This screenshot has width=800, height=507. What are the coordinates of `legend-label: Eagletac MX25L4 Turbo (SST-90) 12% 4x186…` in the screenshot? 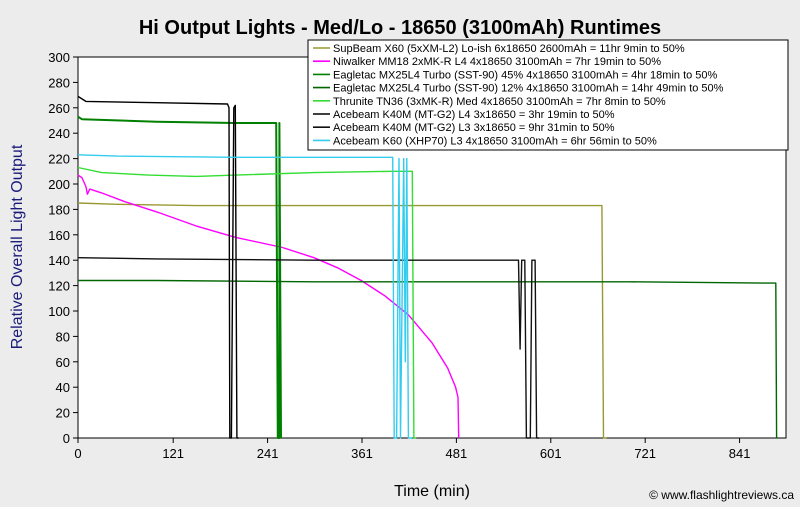 It's located at (528, 89).